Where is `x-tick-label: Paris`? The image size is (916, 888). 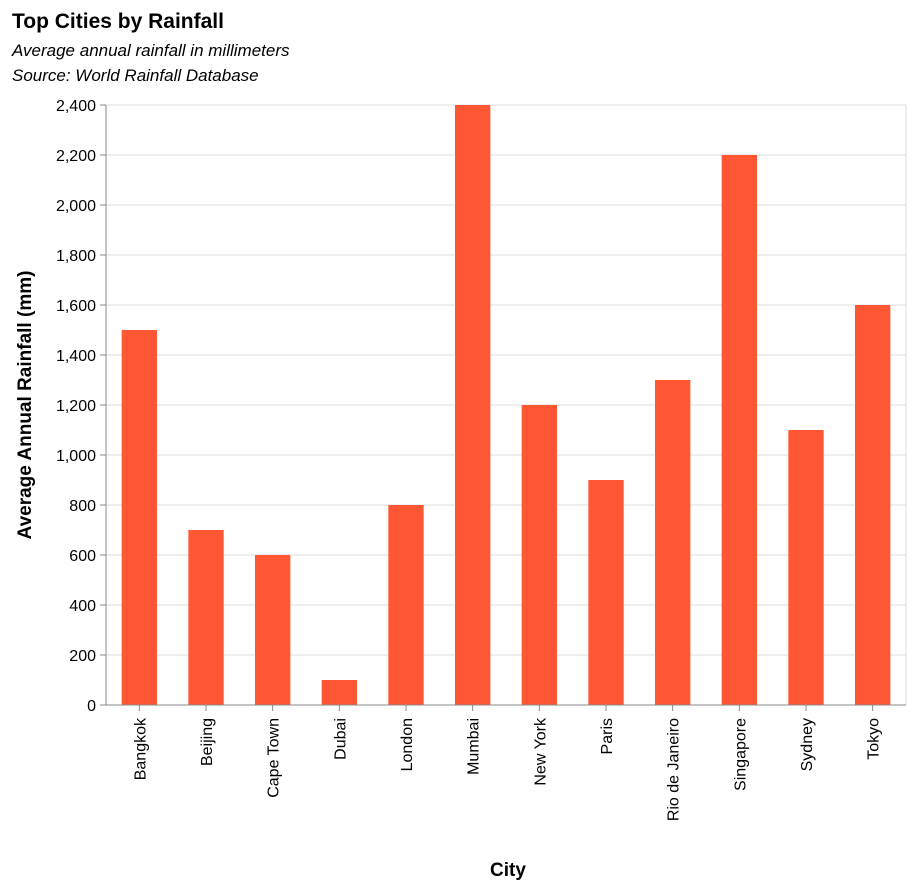
x-tick-label: Paris is located at coordinates (607, 736).